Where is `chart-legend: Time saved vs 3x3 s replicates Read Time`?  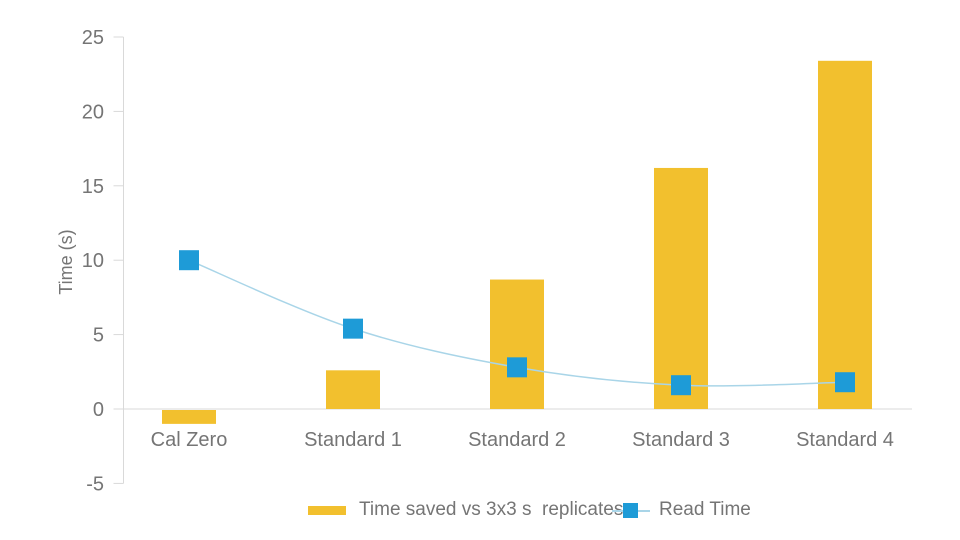 chart-legend: Time saved vs 3x3 s replicates Read Time is located at coordinates (480, 512).